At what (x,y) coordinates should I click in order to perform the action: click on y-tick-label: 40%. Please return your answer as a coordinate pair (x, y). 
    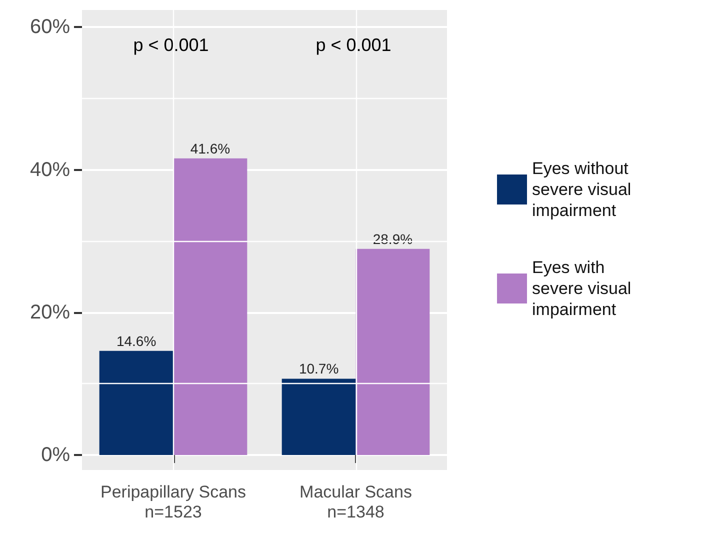
    Looking at the image, I should click on (50, 169).